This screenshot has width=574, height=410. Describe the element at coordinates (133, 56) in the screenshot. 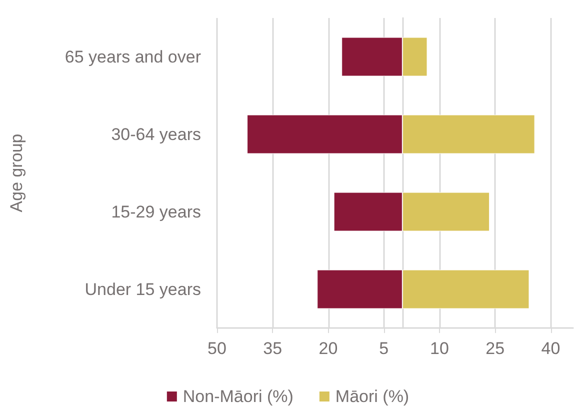

I see `y-tick-label: 65 years and over` at that location.